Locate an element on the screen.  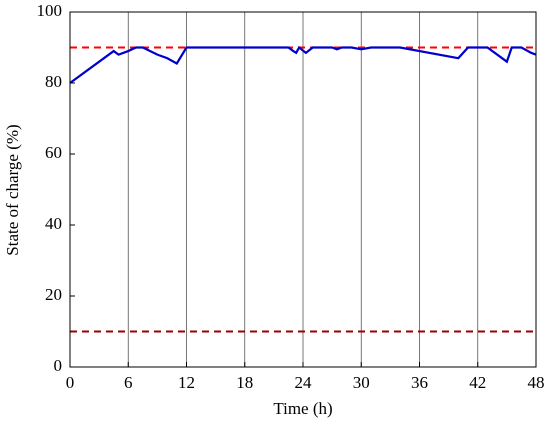
y-tick-label: 80 is located at coordinates (53, 81).